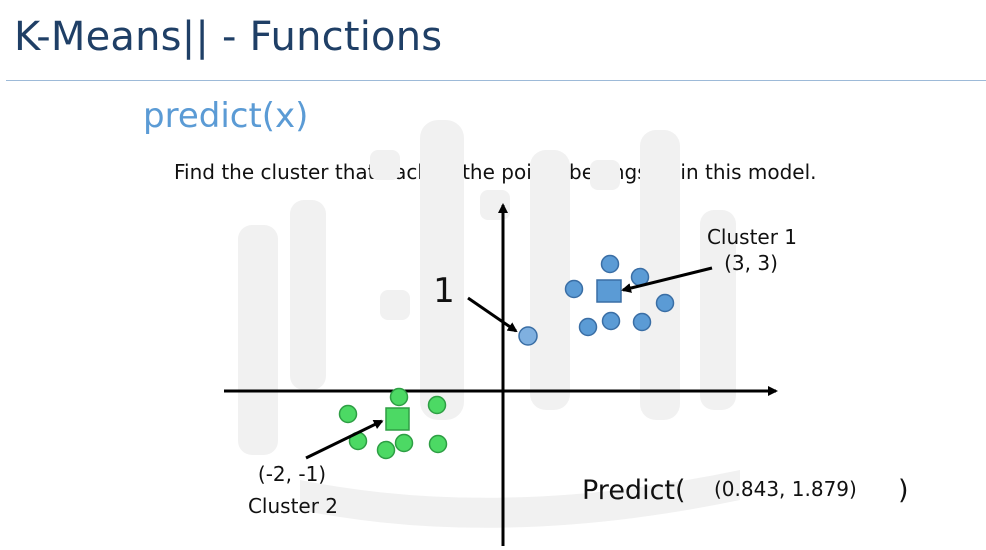  I want to click on function-name: predict(x), so click(226, 116).